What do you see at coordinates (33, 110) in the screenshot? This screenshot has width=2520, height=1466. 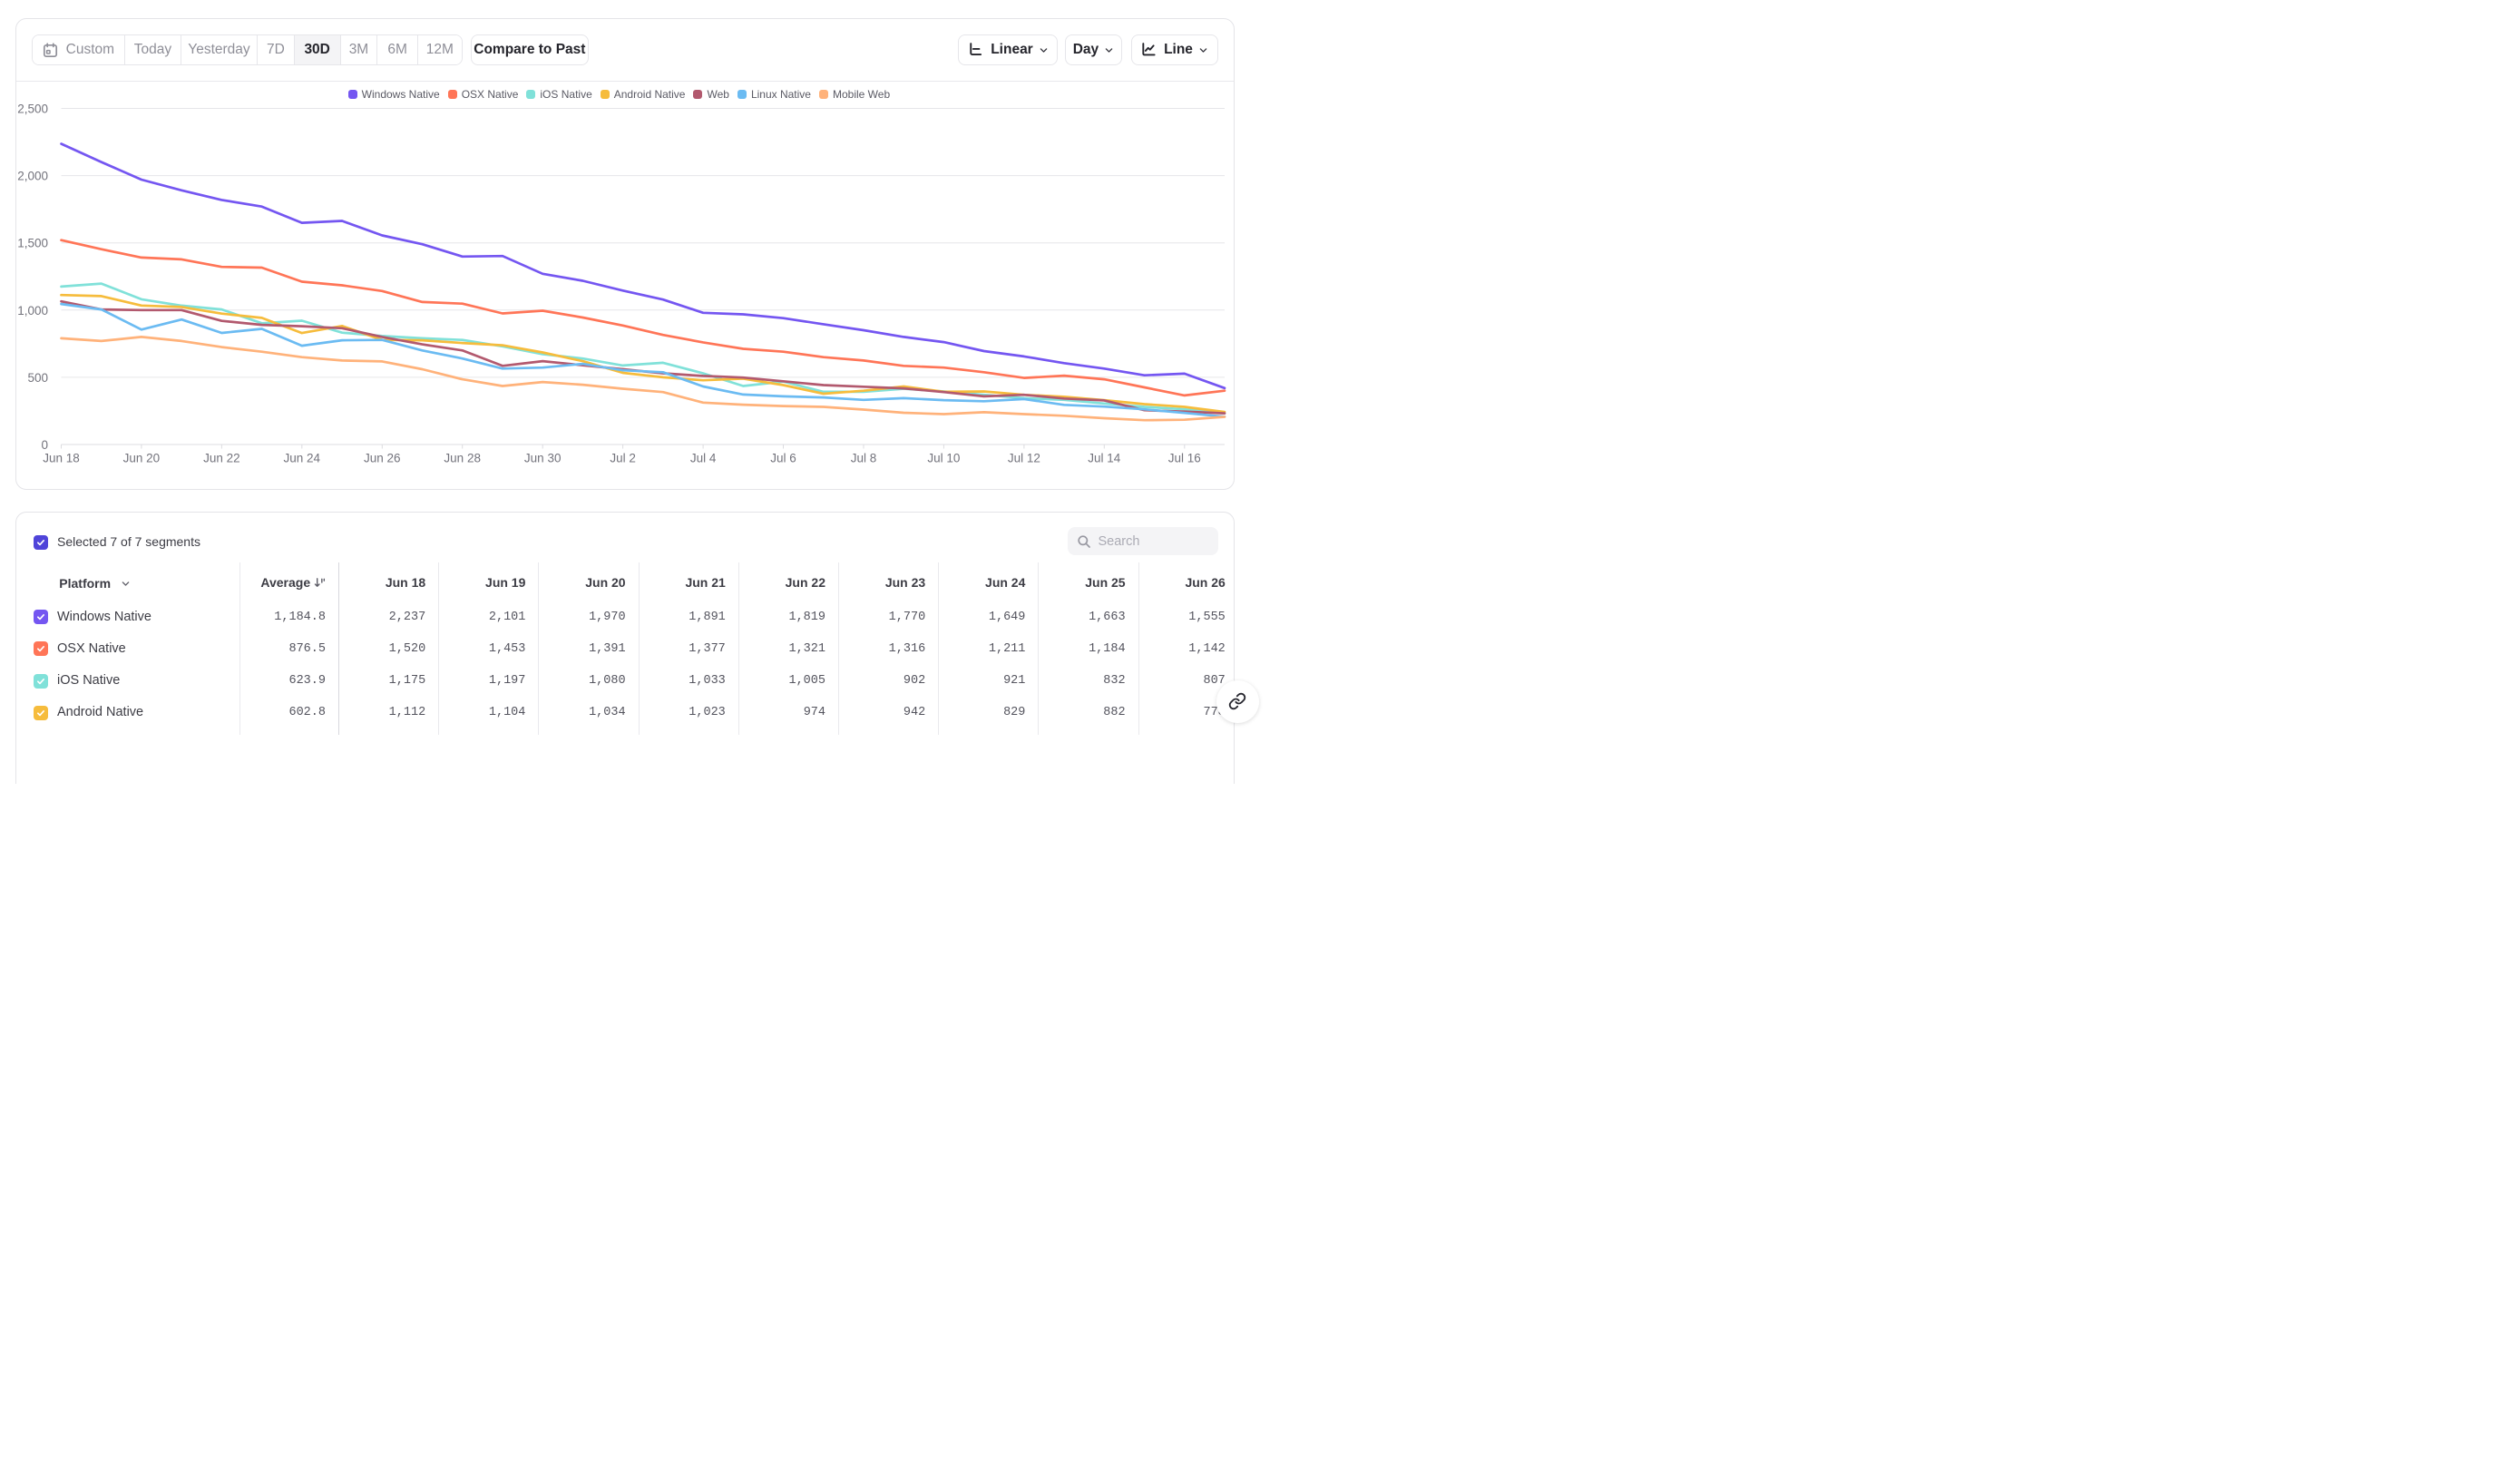 I see `svg-text: 2,500` at bounding box center [33, 110].